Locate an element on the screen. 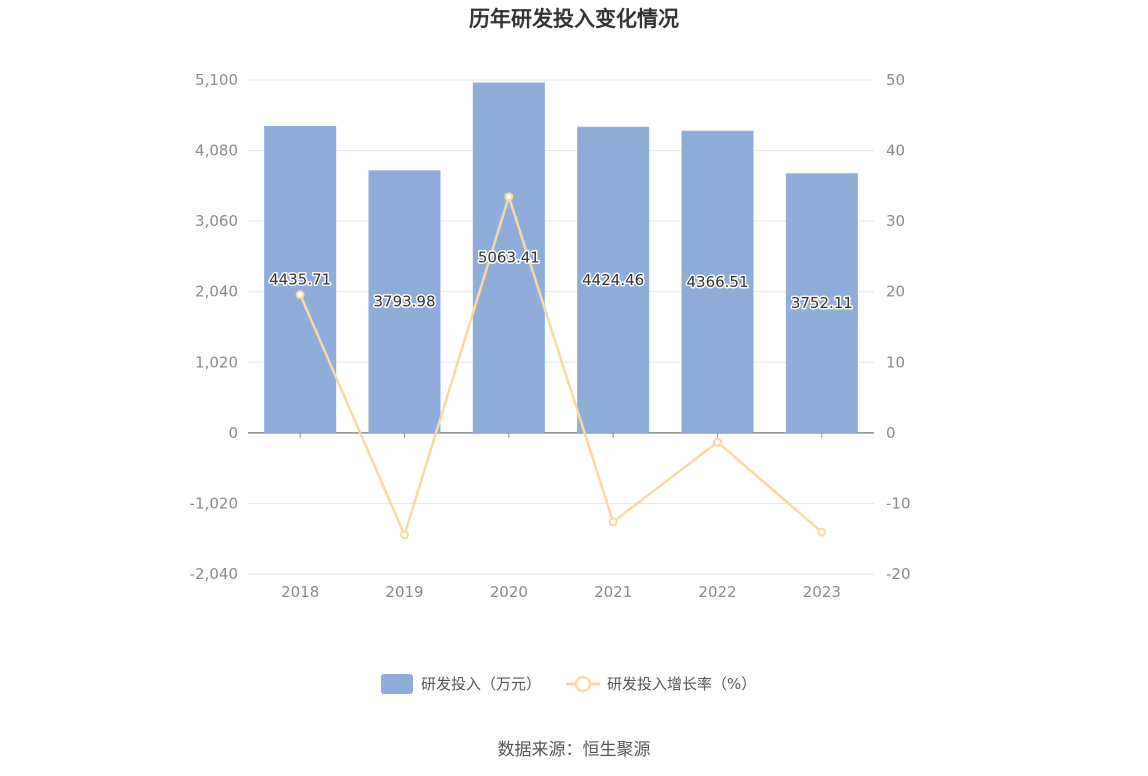 The width and height of the screenshot is (1148, 776). bar-2018 is located at coordinates (300, 279).